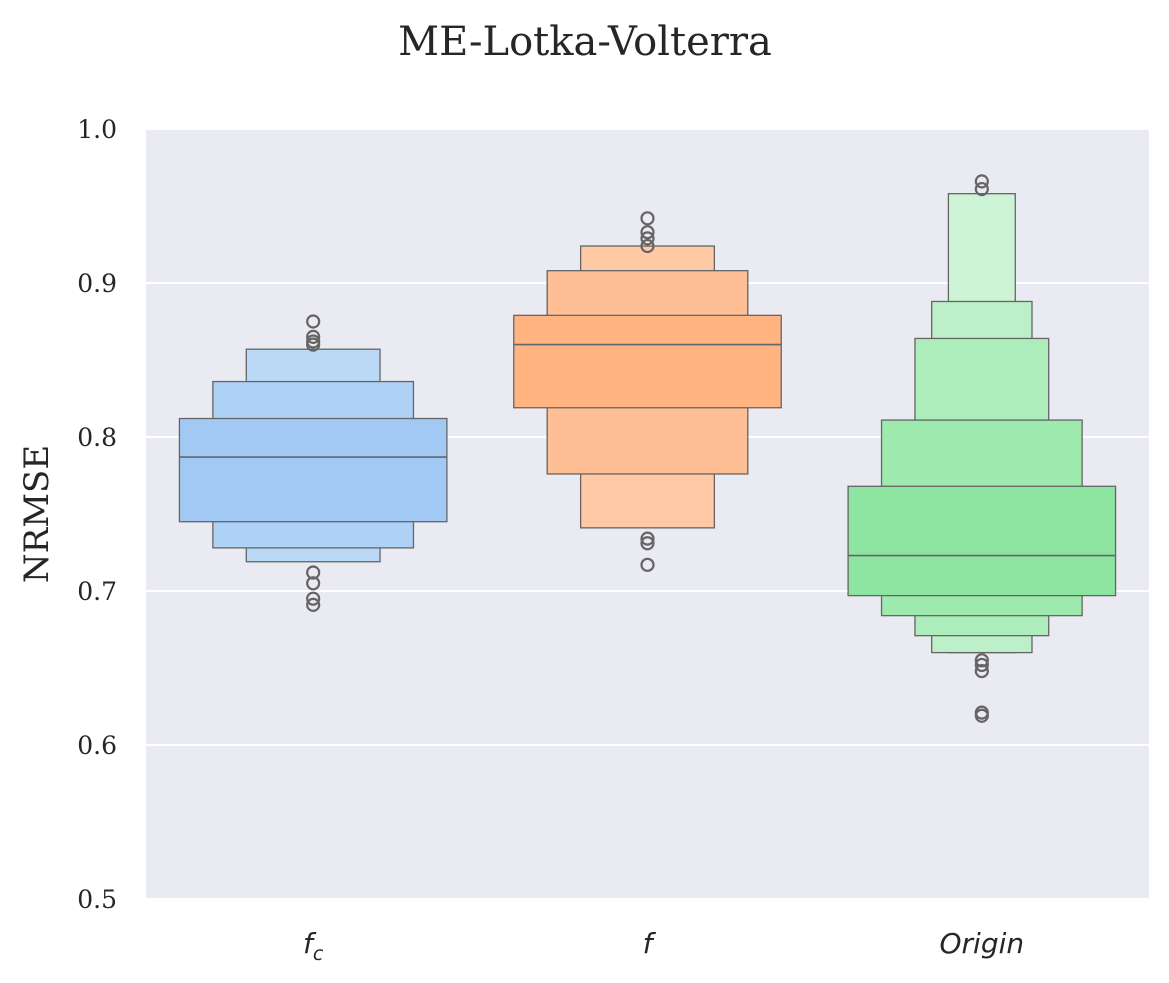 This screenshot has height=983, width=1169. What do you see at coordinates (97, 899) in the screenshot?
I see `y-tick-label: 0.5` at bounding box center [97, 899].